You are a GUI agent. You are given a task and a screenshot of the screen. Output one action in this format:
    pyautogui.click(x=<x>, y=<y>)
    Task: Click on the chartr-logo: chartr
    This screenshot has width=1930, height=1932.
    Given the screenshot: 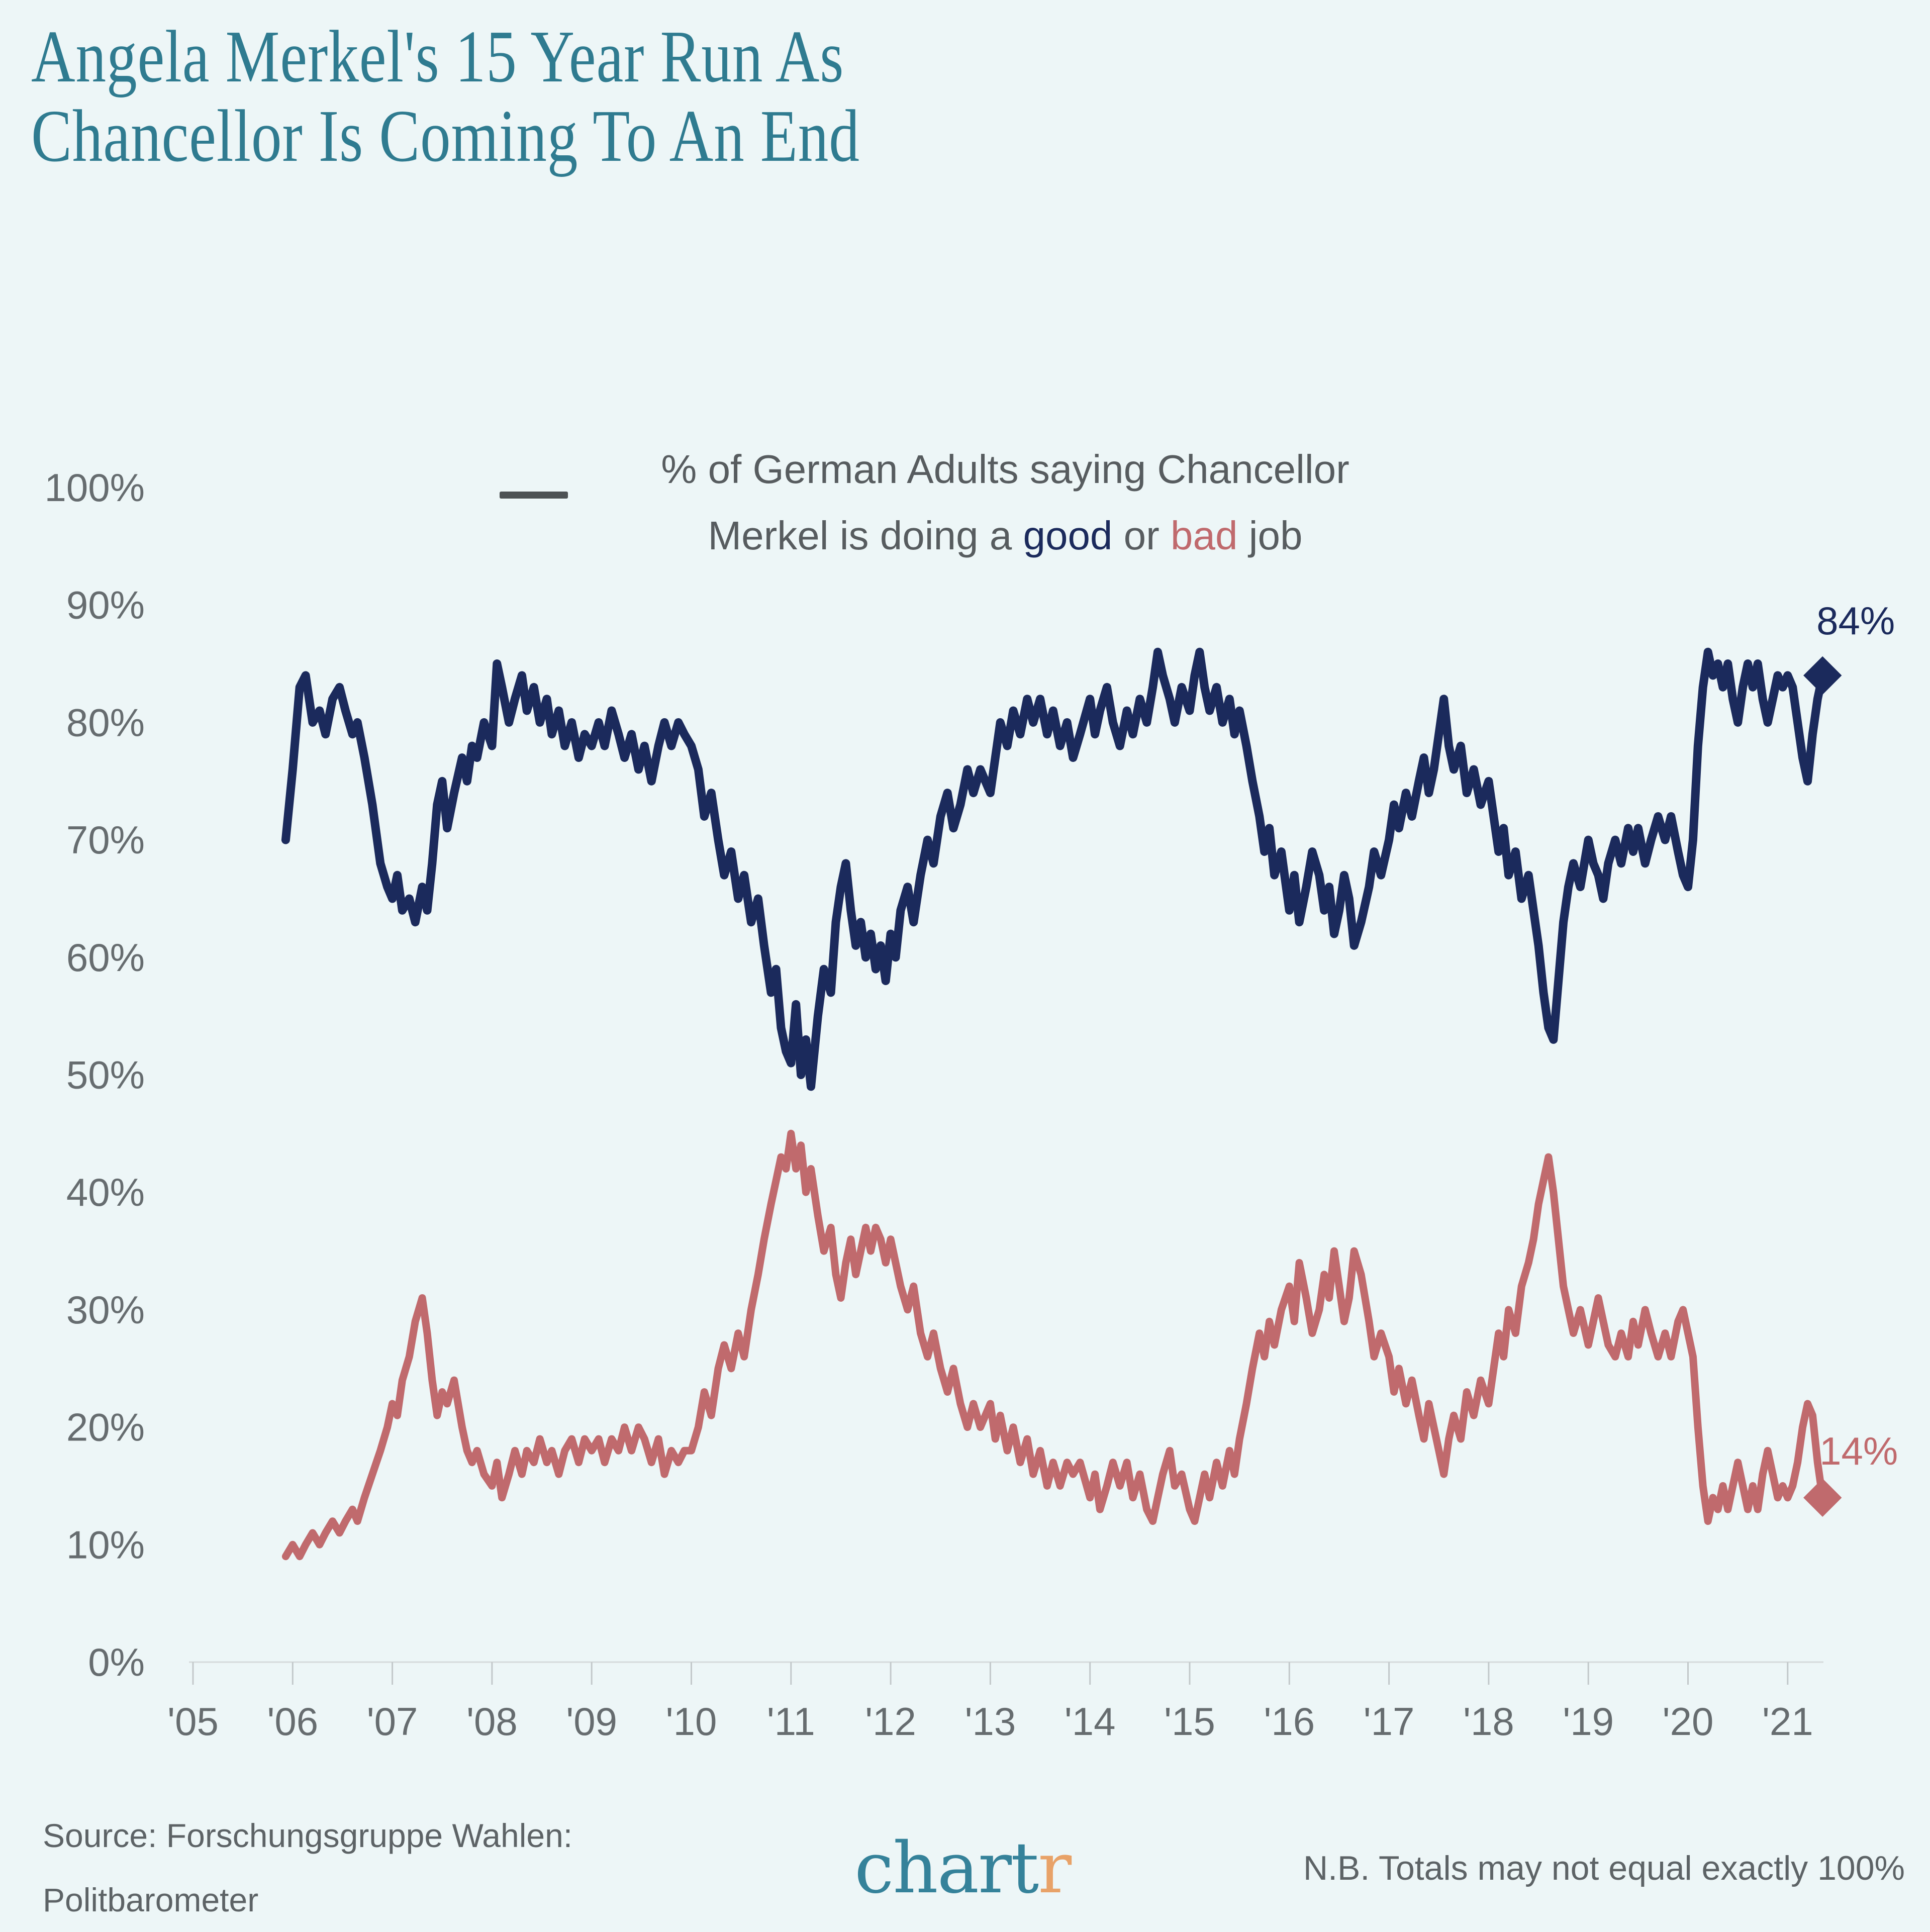 What is the action you would take?
    pyautogui.click(x=963, y=1868)
    